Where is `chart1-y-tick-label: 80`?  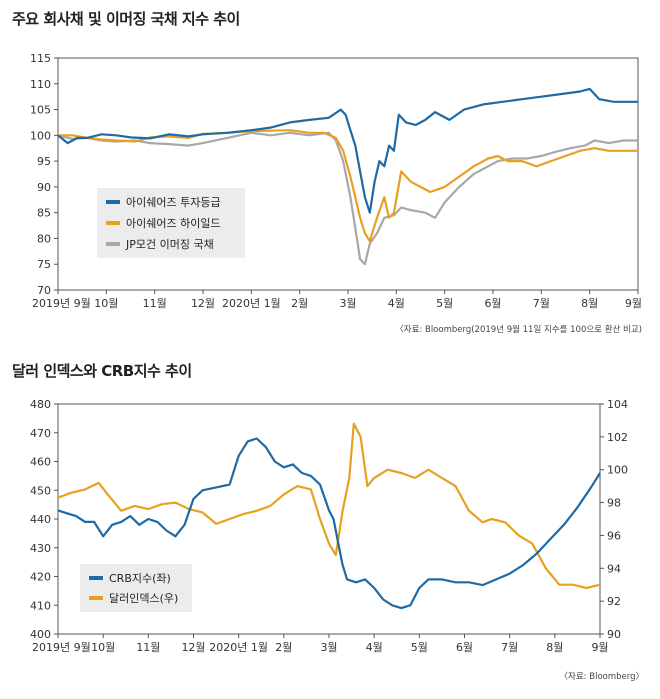 chart1-y-tick-label: 80 is located at coordinates (44, 238).